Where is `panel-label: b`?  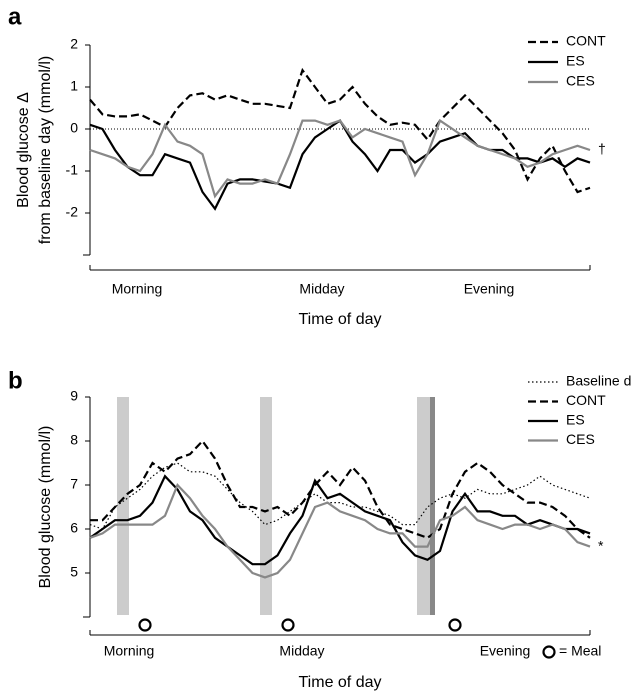 panel-label: b is located at coordinates (15, 380).